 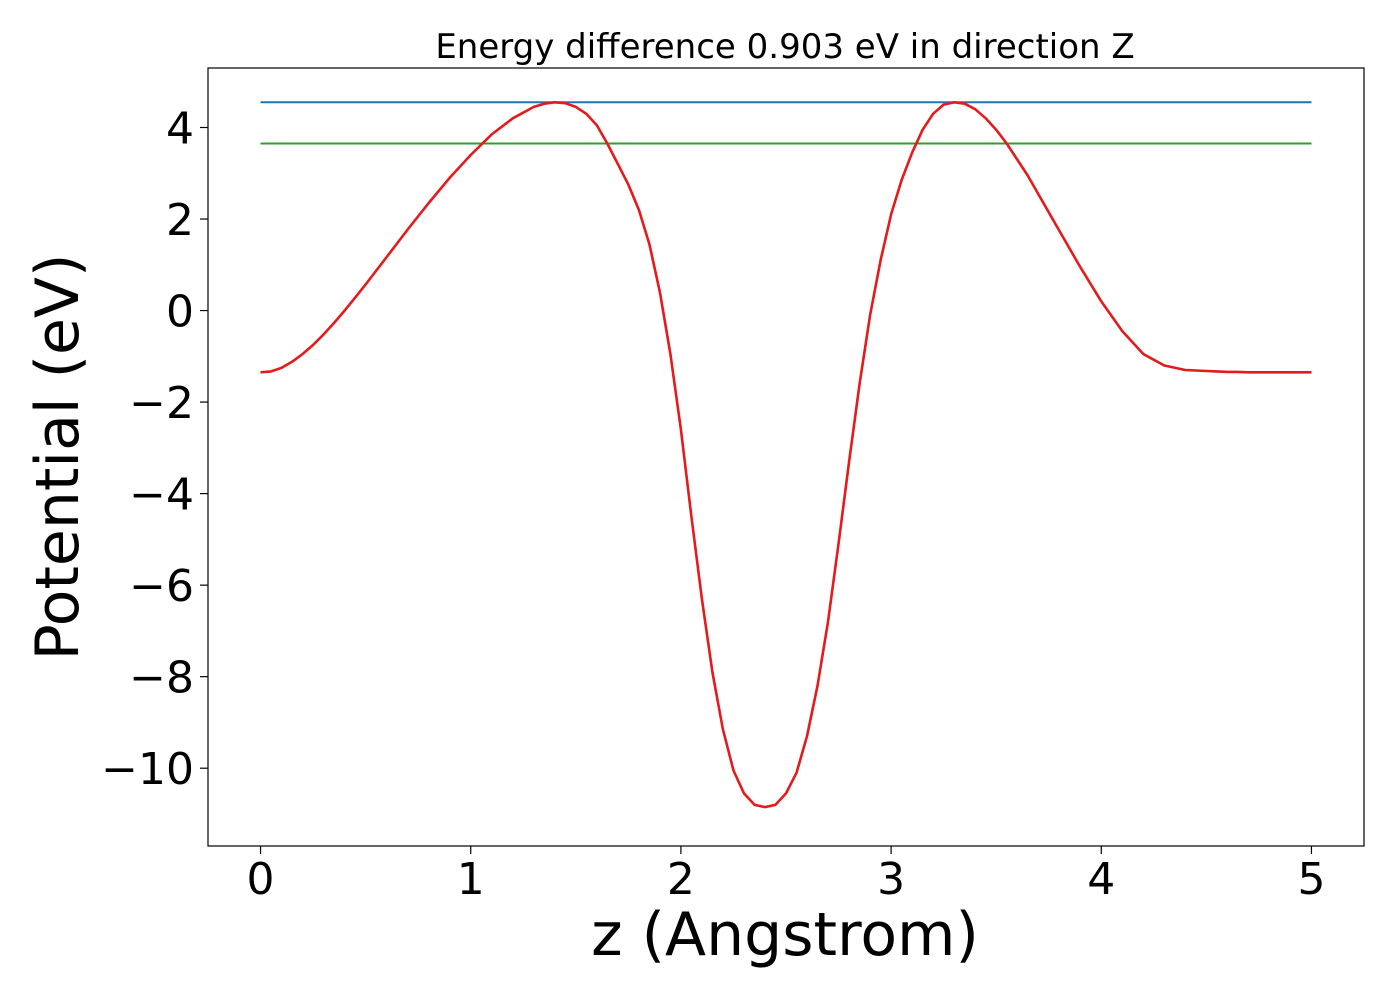 What do you see at coordinates (161, 678) in the screenshot?
I see `y-tick-label: −8` at bounding box center [161, 678].